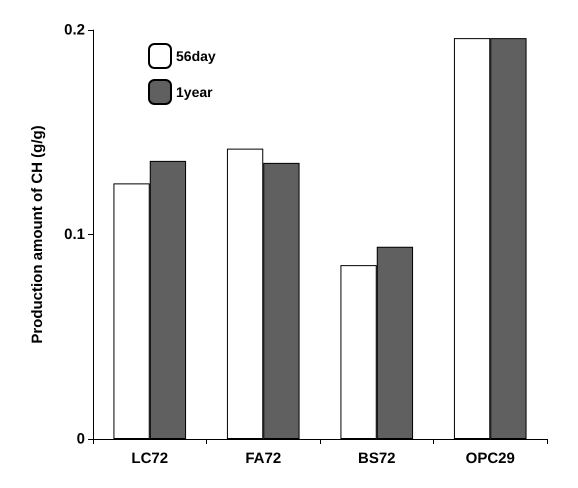 The image size is (578, 488). I want to click on x-tick-label: BS72, so click(377, 458).